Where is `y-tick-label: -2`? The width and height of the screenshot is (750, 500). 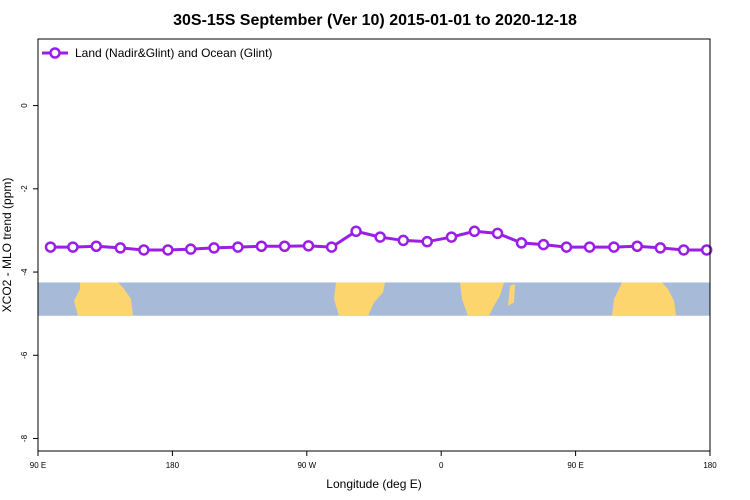 y-tick-label: -2 is located at coordinates (24, 189).